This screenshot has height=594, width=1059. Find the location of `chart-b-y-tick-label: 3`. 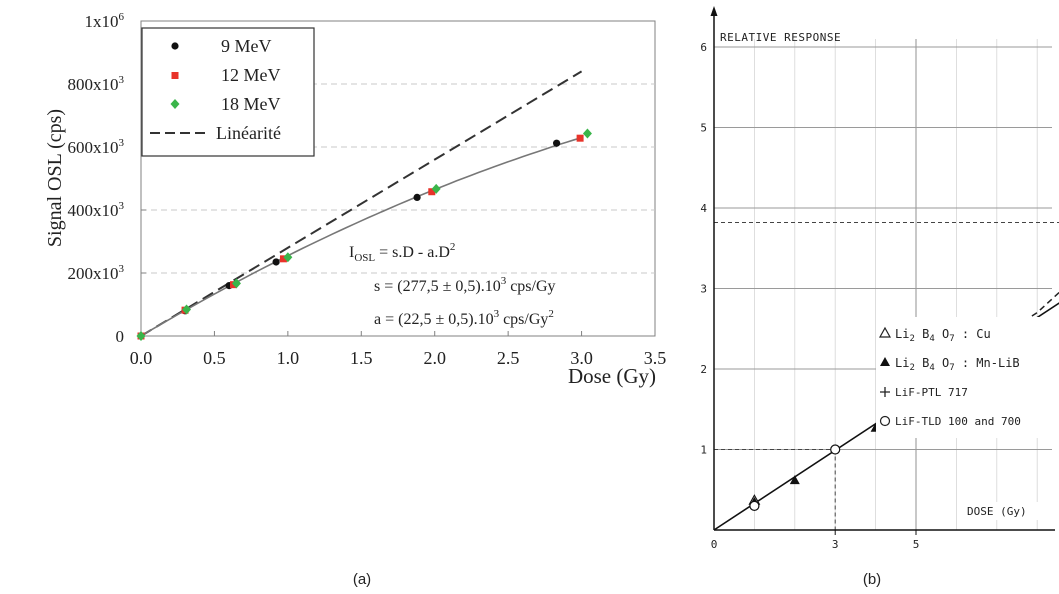

chart-b-y-tick-label: 3 is located at coordinates (703, 289).